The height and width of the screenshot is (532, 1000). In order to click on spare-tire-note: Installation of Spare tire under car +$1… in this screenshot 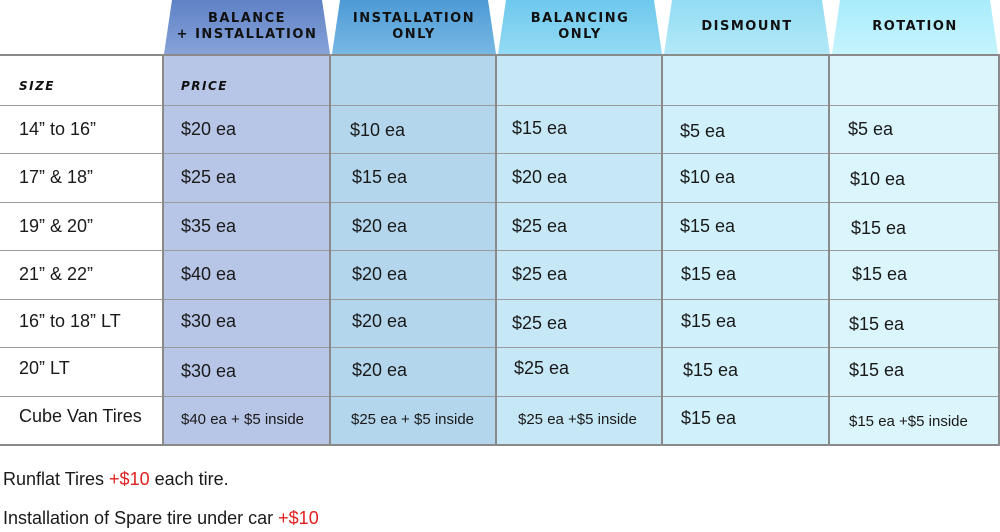, I will do `click(161, 518)`.